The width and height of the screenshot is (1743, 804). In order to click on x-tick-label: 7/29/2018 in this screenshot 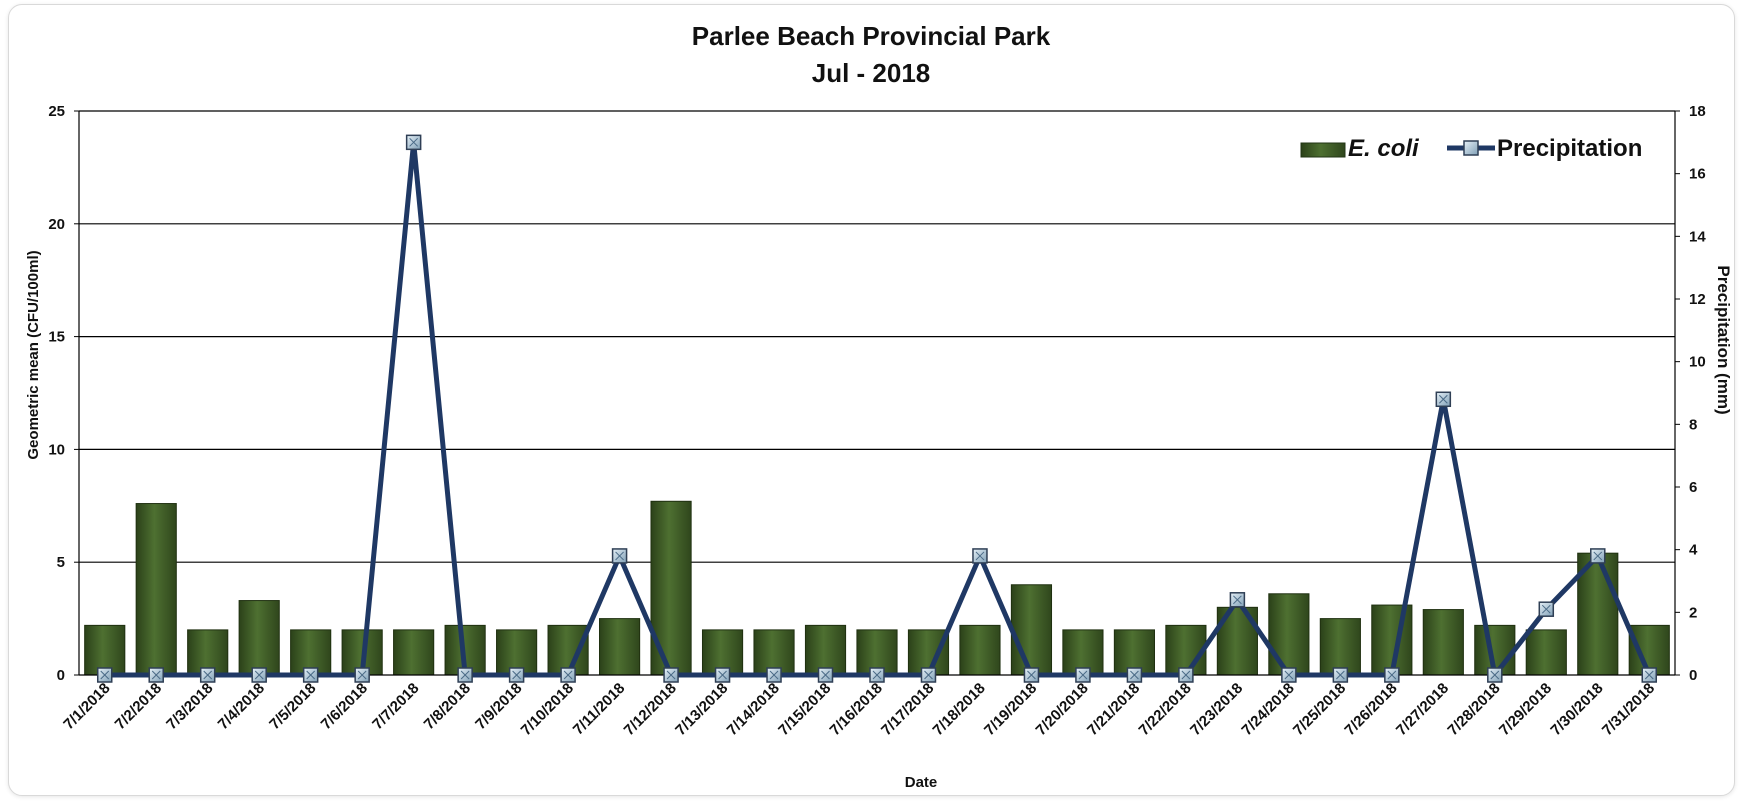, I will do `click(1525, 709)`.